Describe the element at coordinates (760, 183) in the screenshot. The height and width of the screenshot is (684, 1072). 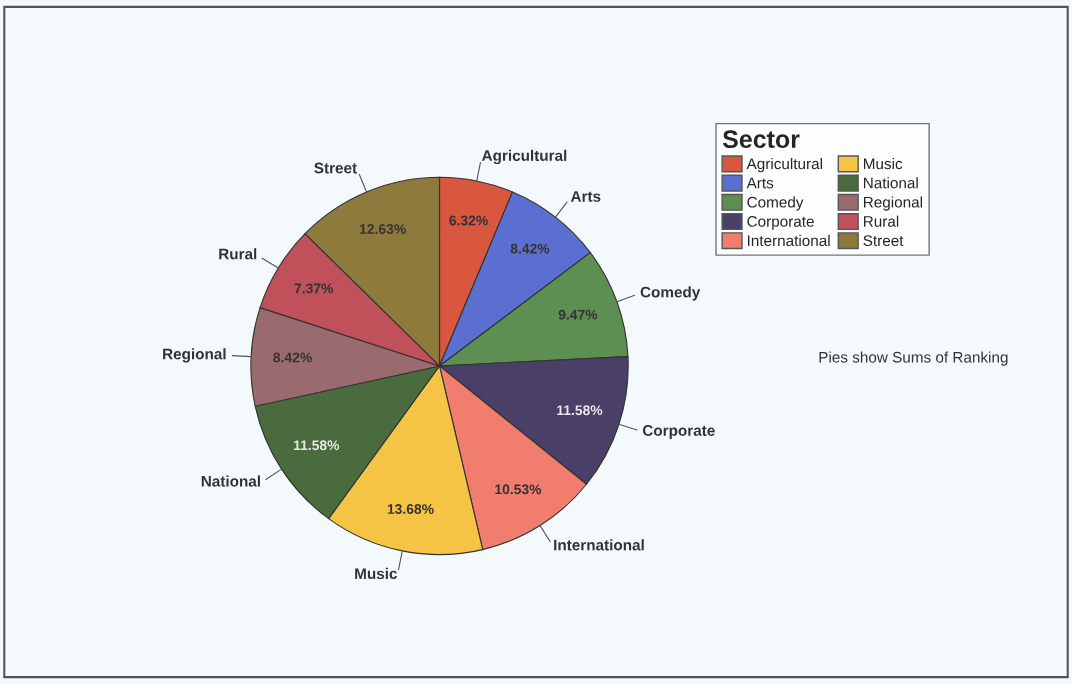
I see `legend-label: Arts` at that location.